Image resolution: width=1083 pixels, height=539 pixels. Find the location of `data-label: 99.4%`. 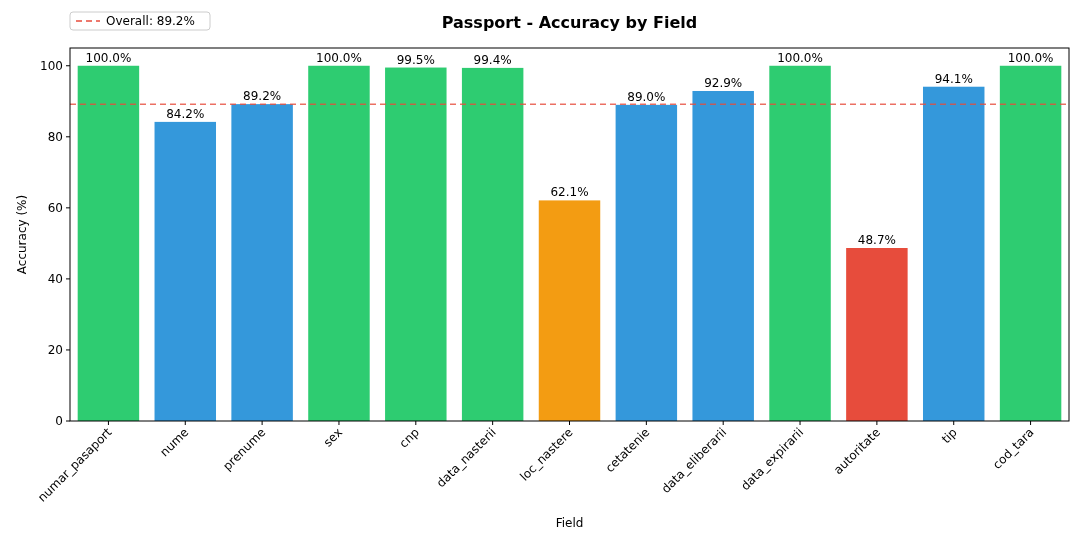

data-label: 99.4% is located at coordinates (492, 59).